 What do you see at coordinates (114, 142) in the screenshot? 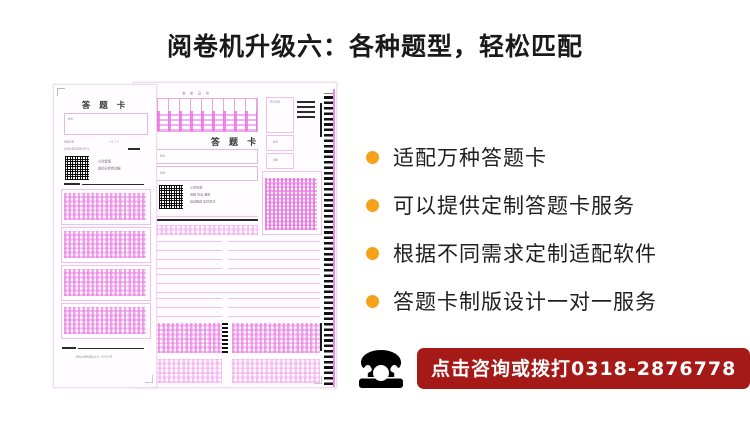
I see `option-letters: A B C D` at bounding box center [114, 142].